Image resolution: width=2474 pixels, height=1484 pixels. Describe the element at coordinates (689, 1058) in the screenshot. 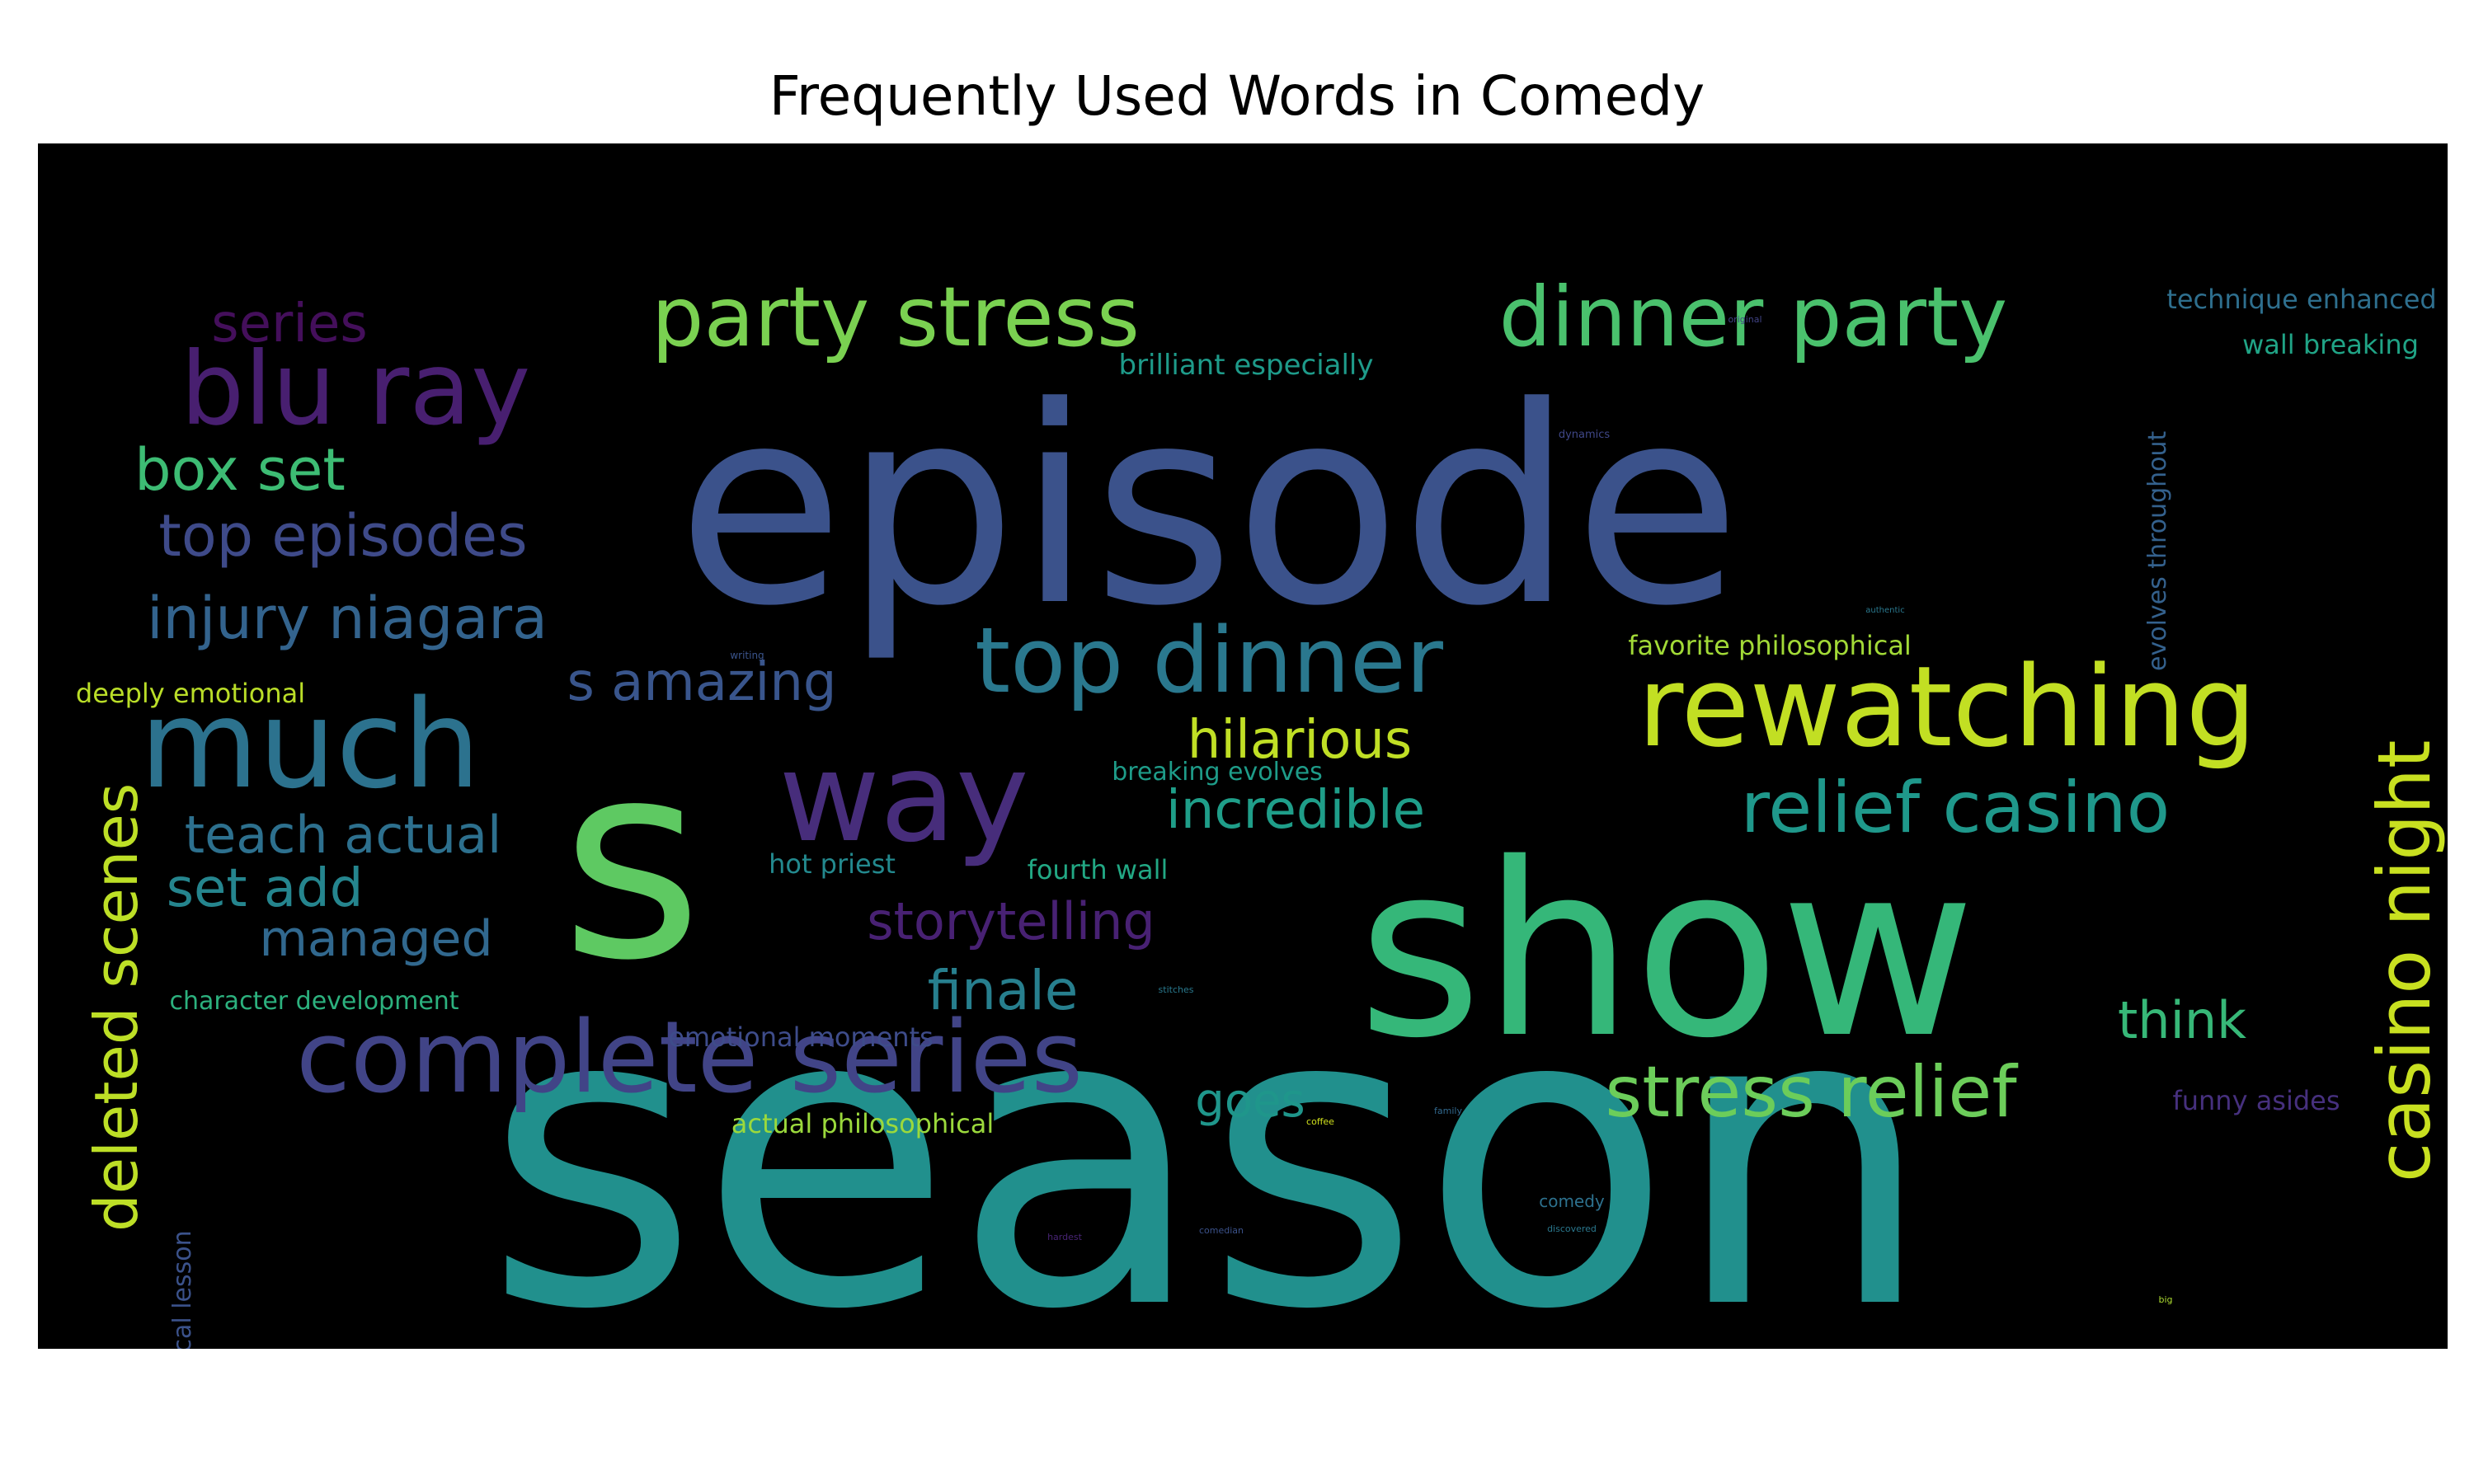

I see `word-complete-series: complete series` at that location.